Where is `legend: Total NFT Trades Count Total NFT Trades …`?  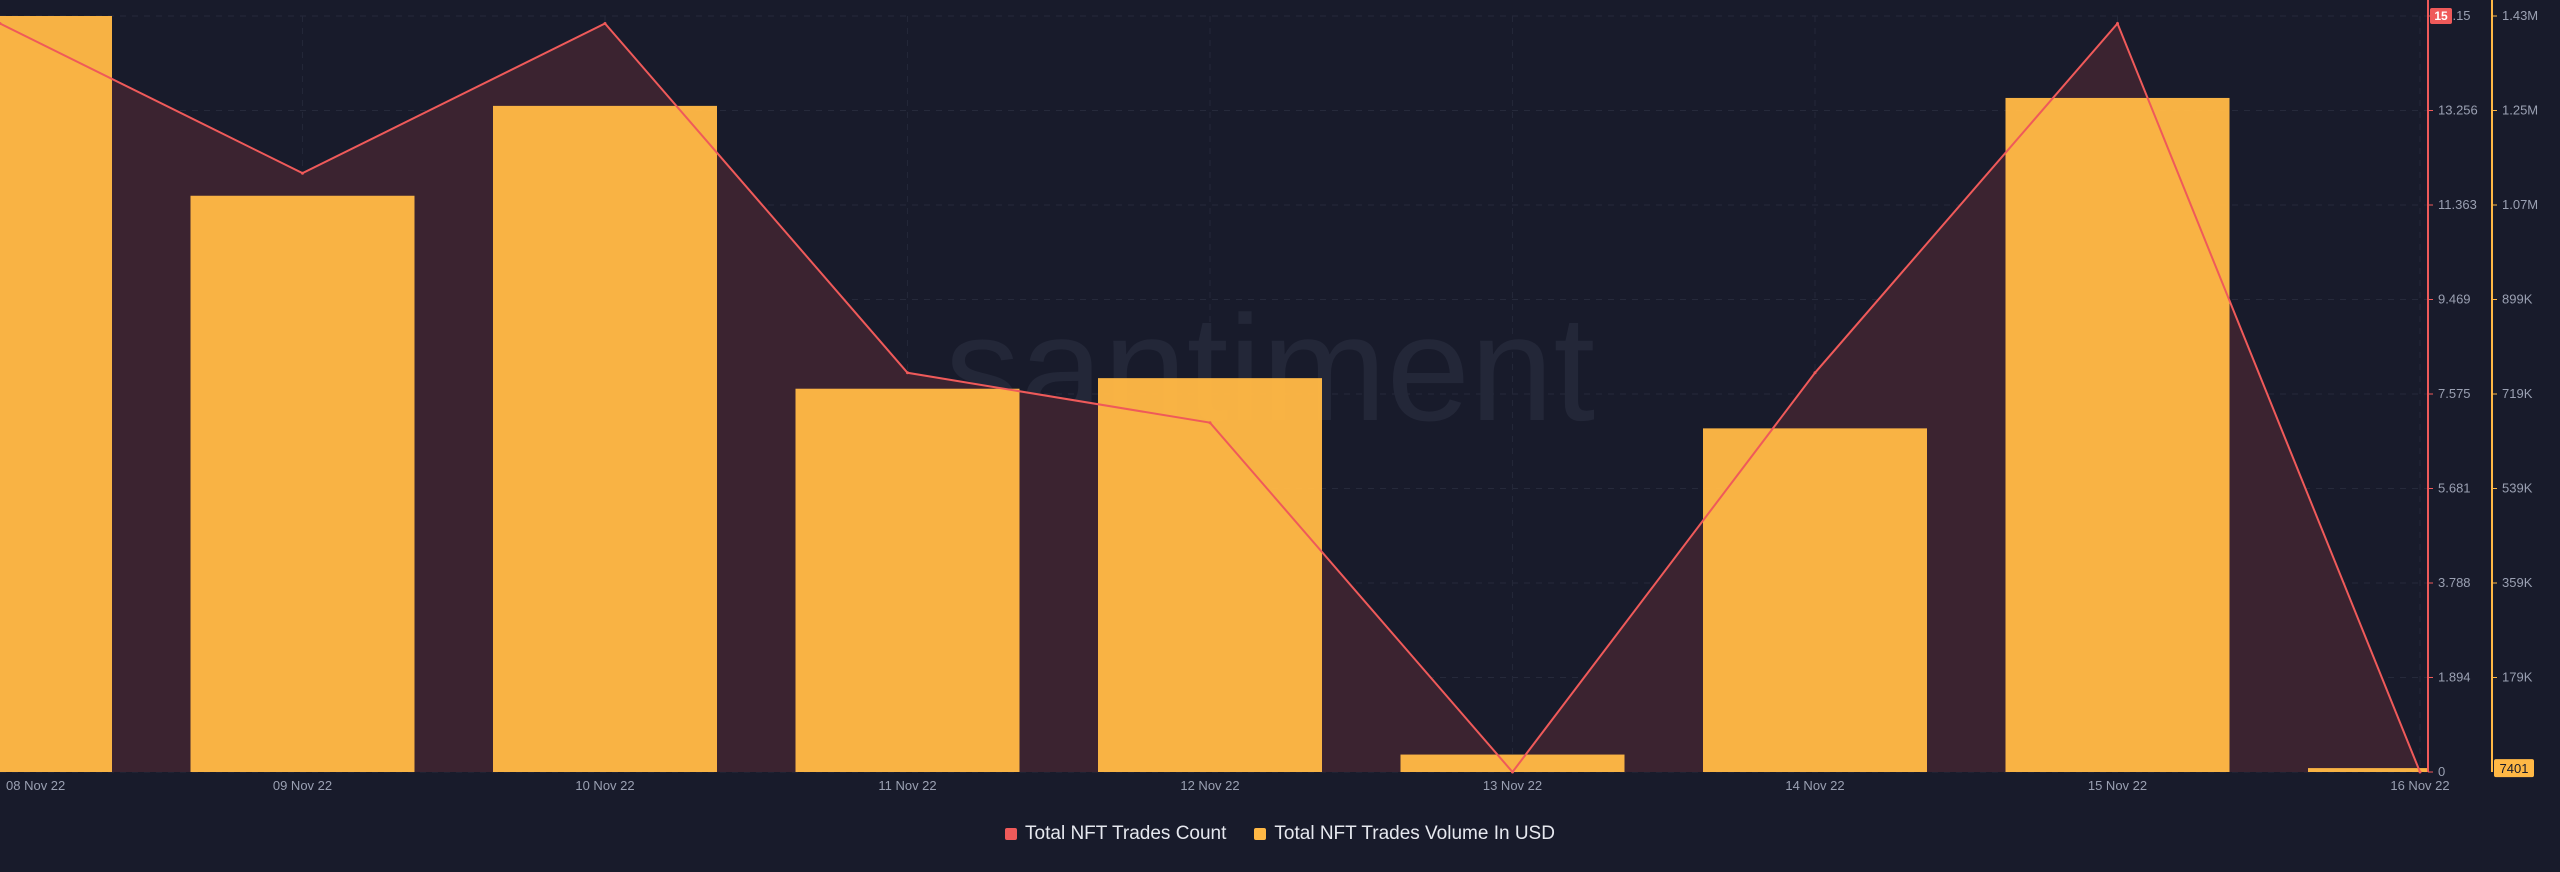
legend: Total NFT Trades Count Total NFT Trades … is located at coordinates (1280, 834).